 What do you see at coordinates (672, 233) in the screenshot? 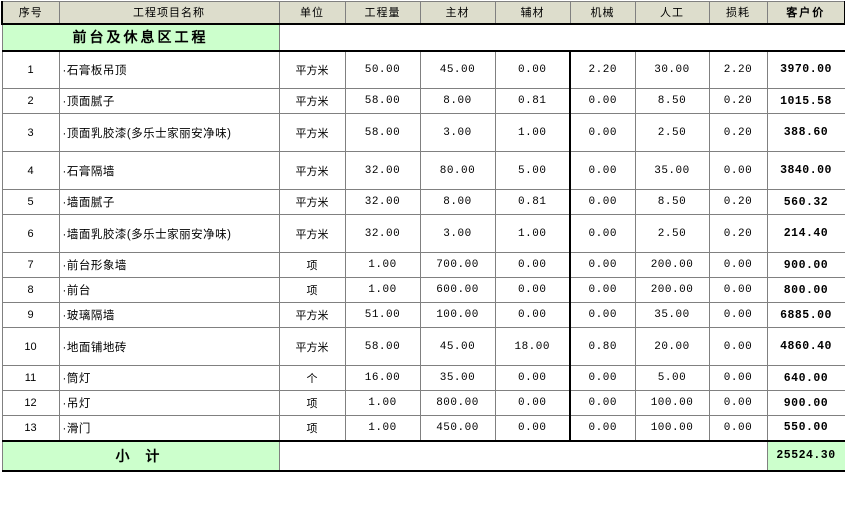
I see `row-labor-cell: 2.50` at bounding box center [672, 233].